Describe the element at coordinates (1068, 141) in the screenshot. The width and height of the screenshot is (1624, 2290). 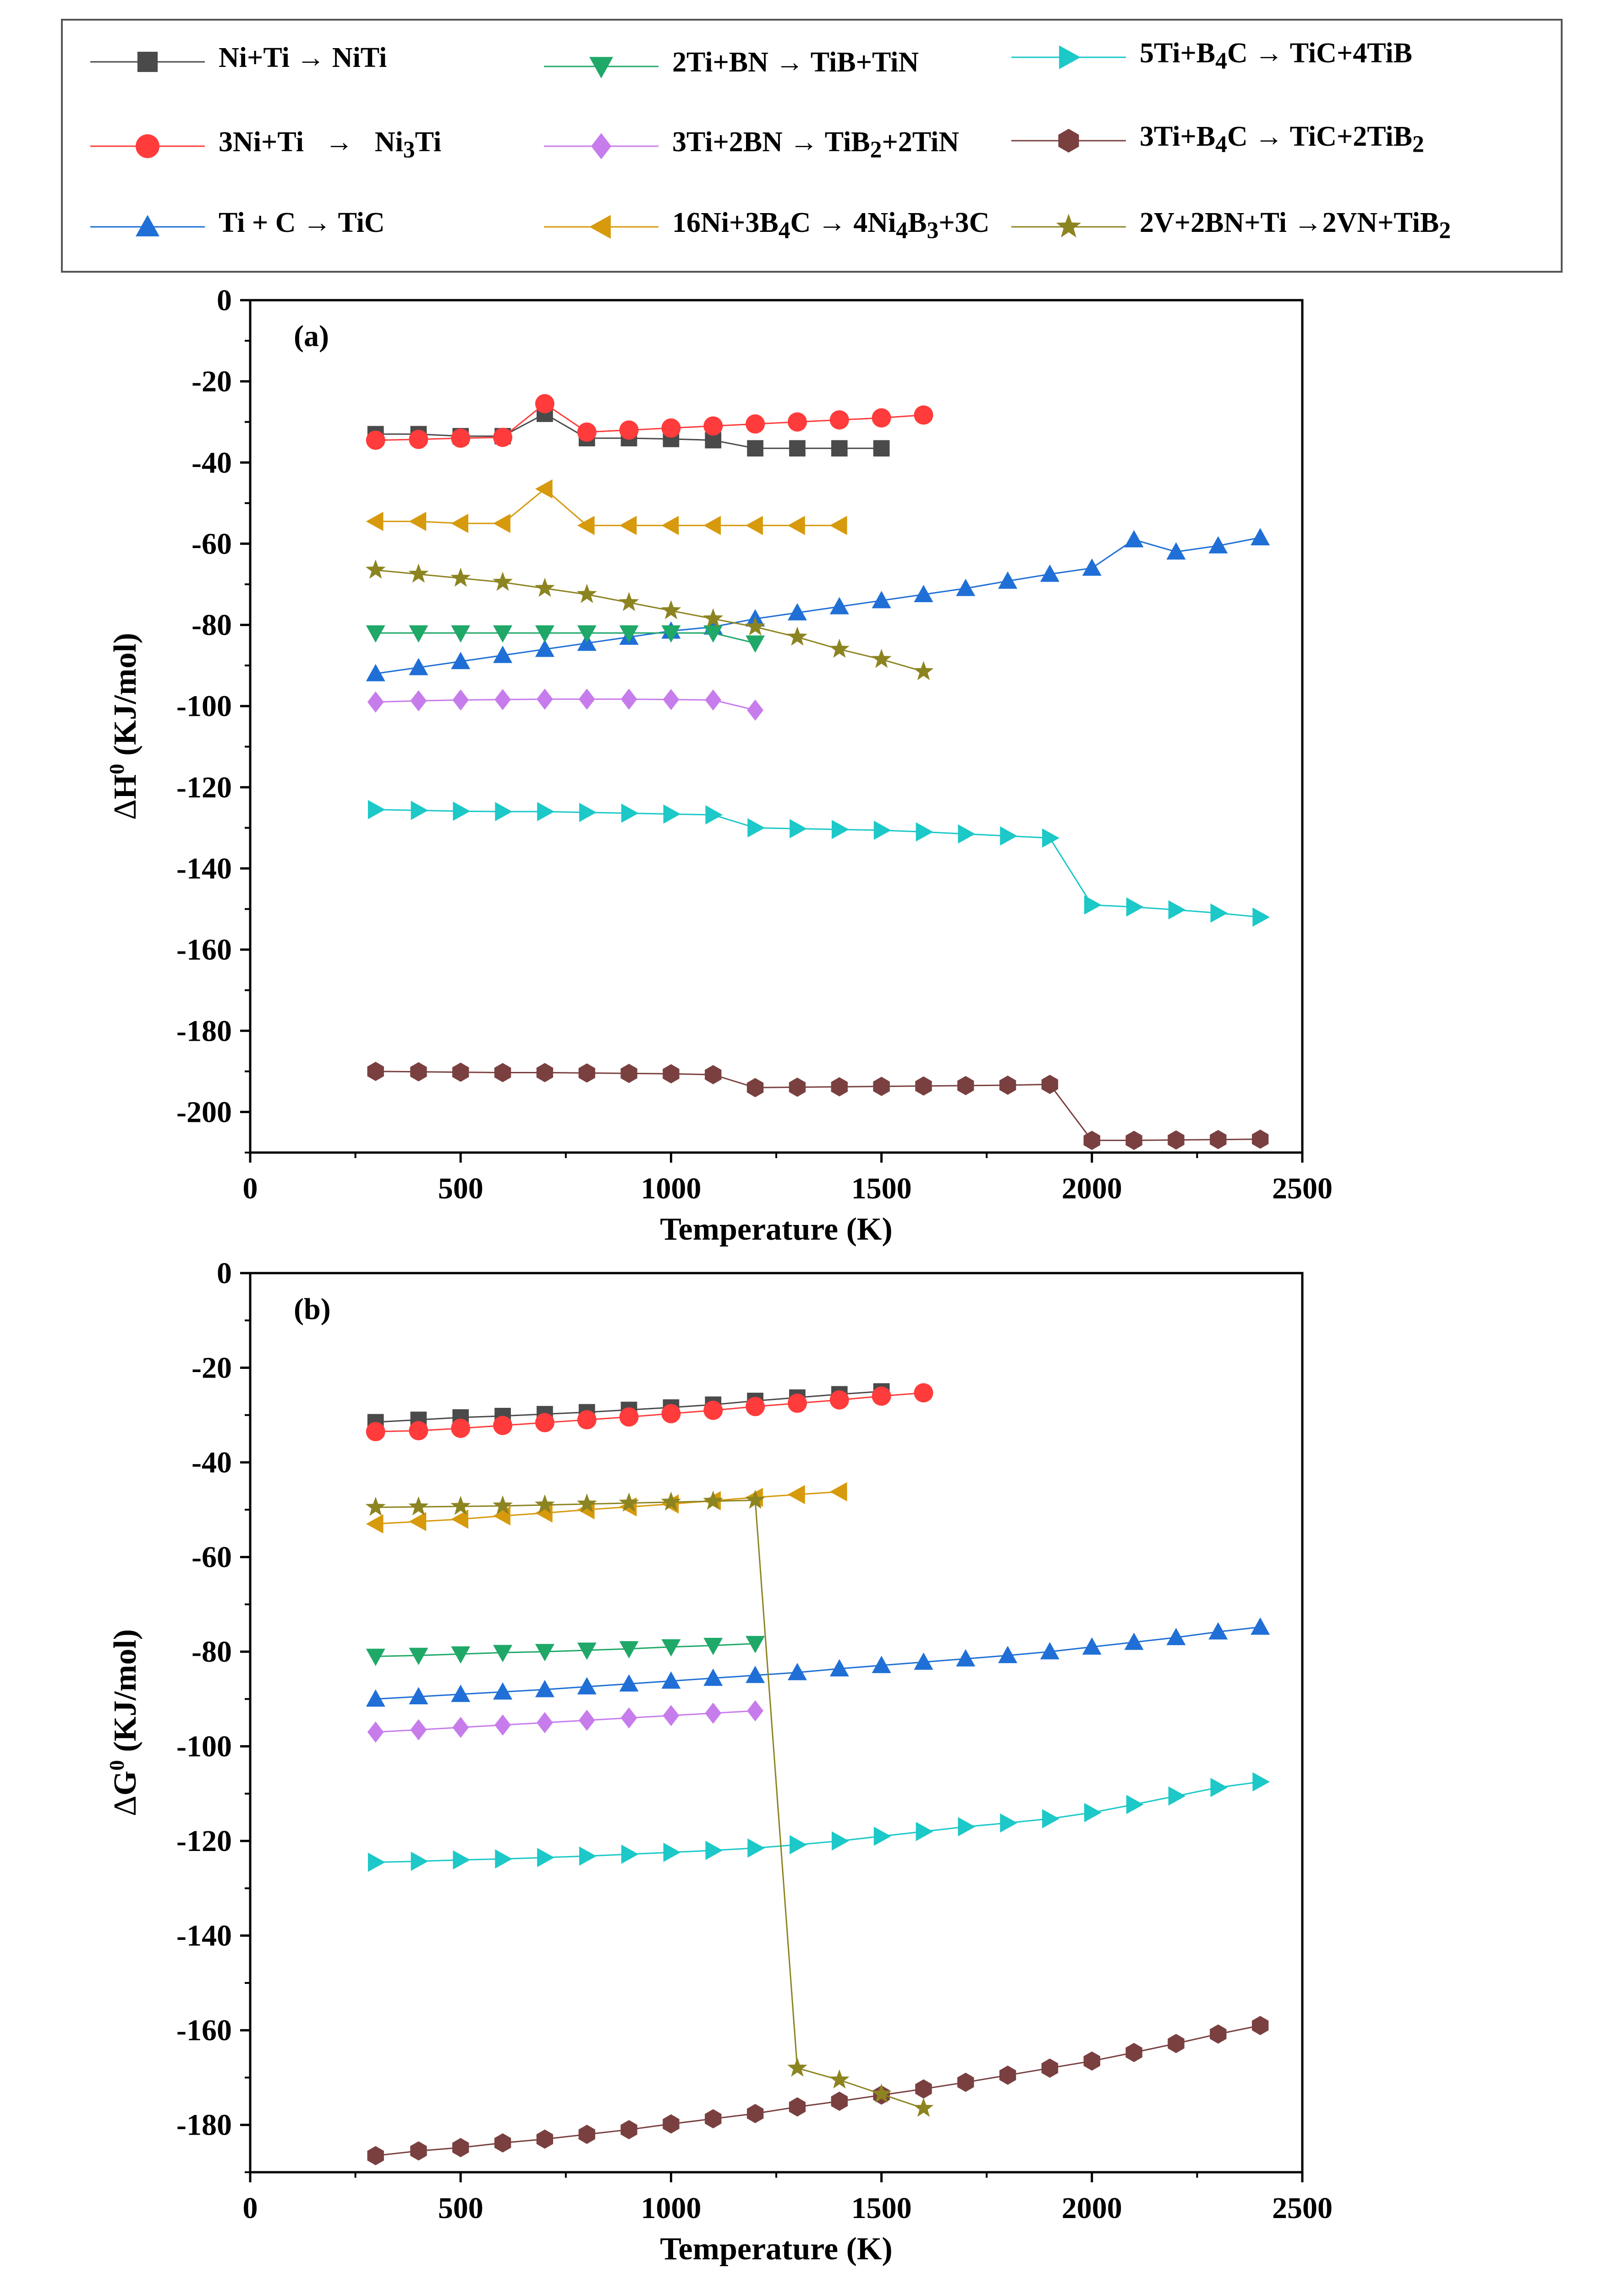
I see `legend-symbol-tic_2tib2` at that location.